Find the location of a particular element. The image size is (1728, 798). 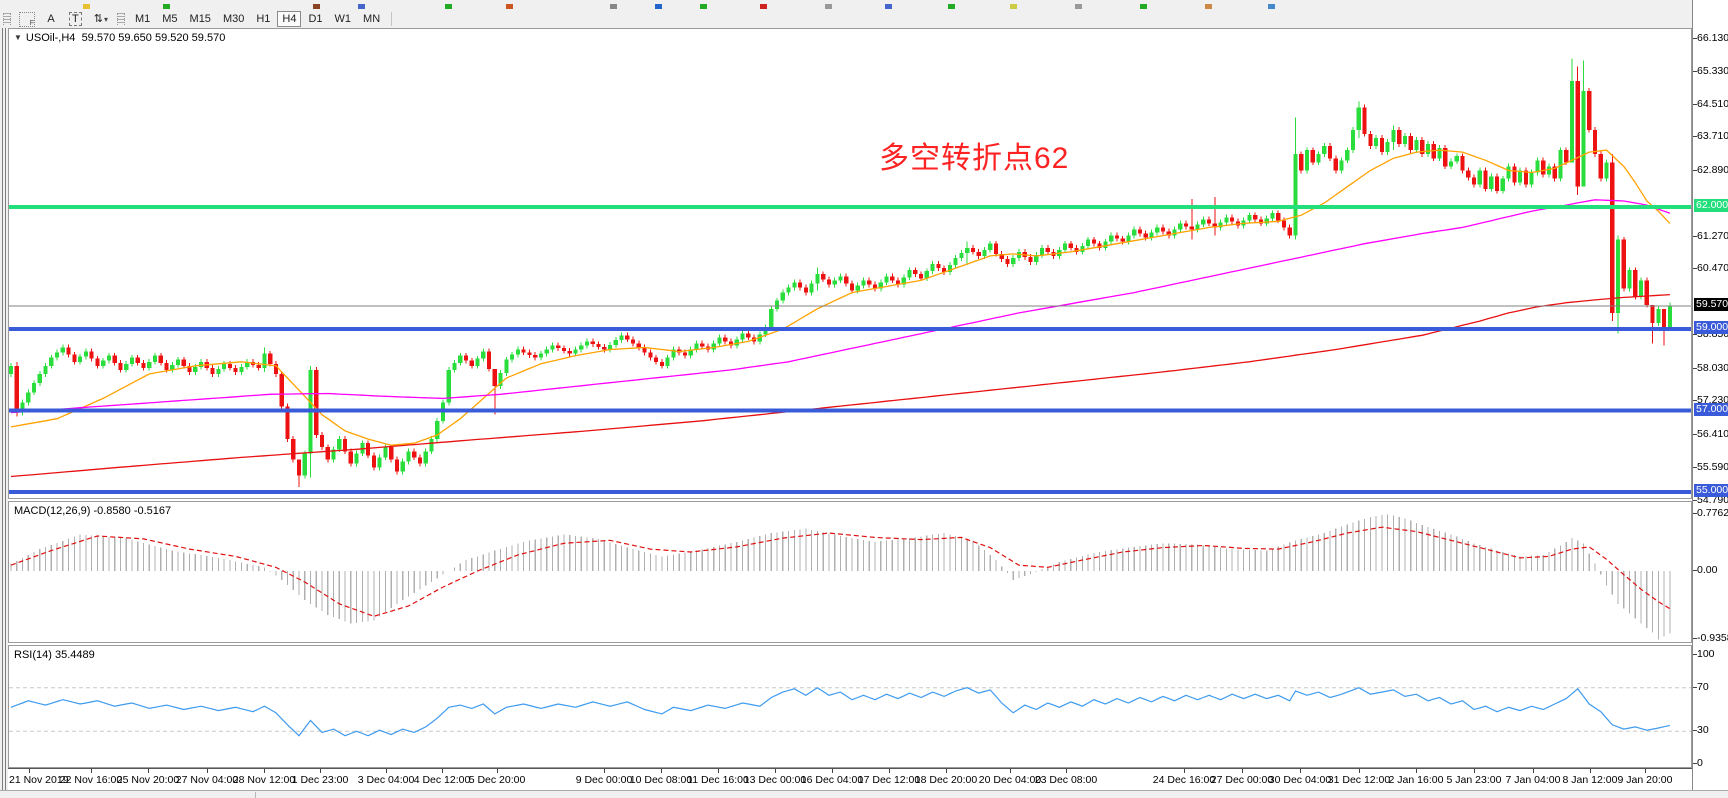

arrows-tool-button: ⇅▾ is located at coordinates (101, 19).